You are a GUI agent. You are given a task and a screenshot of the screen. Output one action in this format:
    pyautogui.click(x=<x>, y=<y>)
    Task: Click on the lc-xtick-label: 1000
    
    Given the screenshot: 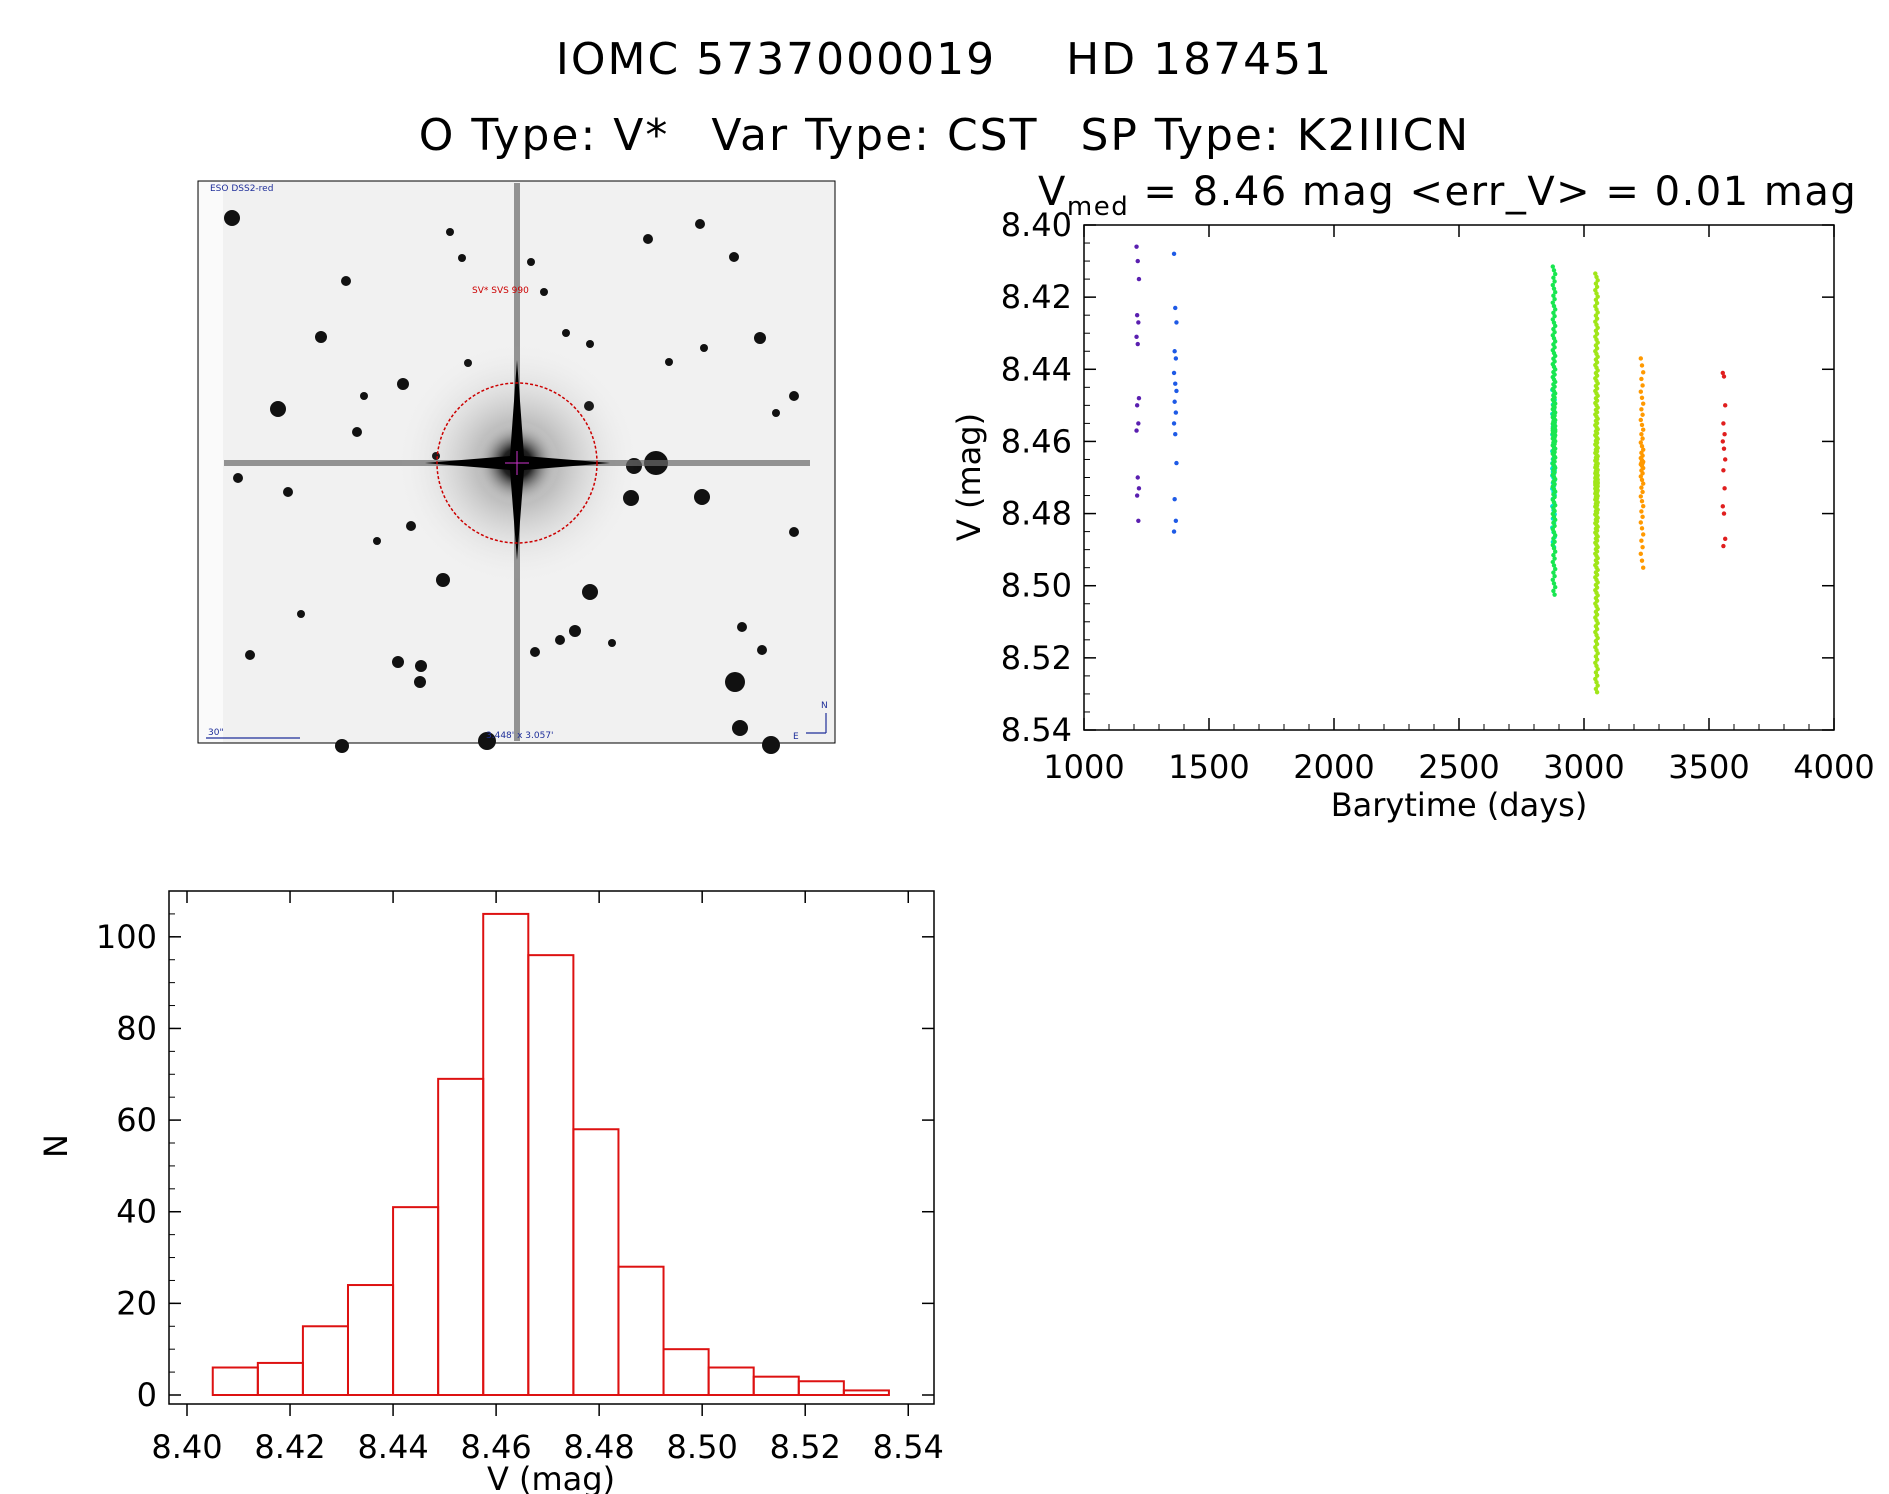 What is the action you would take?
    pyautogui.click(x=1083, y=767)
    